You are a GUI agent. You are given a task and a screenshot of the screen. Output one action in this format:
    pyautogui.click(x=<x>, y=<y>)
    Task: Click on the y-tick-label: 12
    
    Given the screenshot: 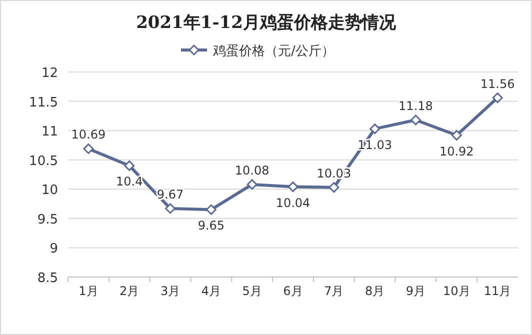 What is the action you would take?
    pyautogui.click(x=49, y=73)
    